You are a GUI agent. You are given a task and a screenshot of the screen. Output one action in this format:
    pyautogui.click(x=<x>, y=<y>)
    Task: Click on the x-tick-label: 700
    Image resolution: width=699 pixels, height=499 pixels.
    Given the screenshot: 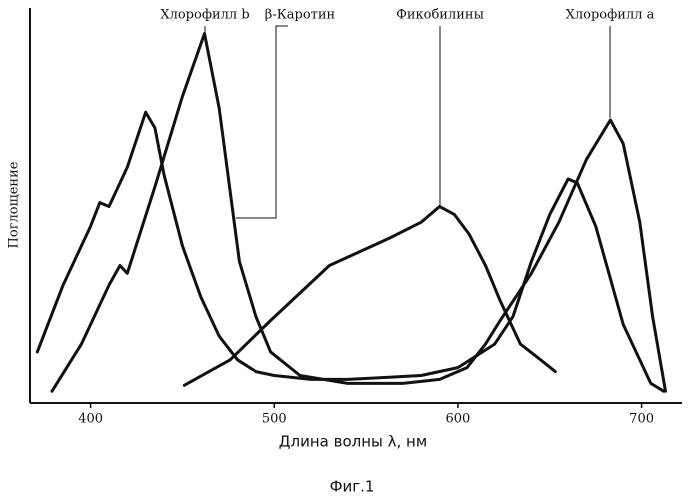 What is the action you would take?
    pyautogui.click(x=641, y=419)
    